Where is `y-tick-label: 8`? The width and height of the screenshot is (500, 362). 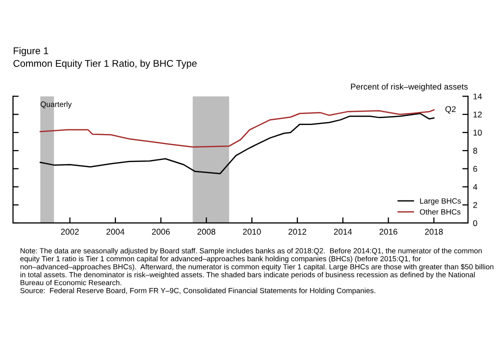
y-tick-label: 8 is located at coordinates (475, 151).